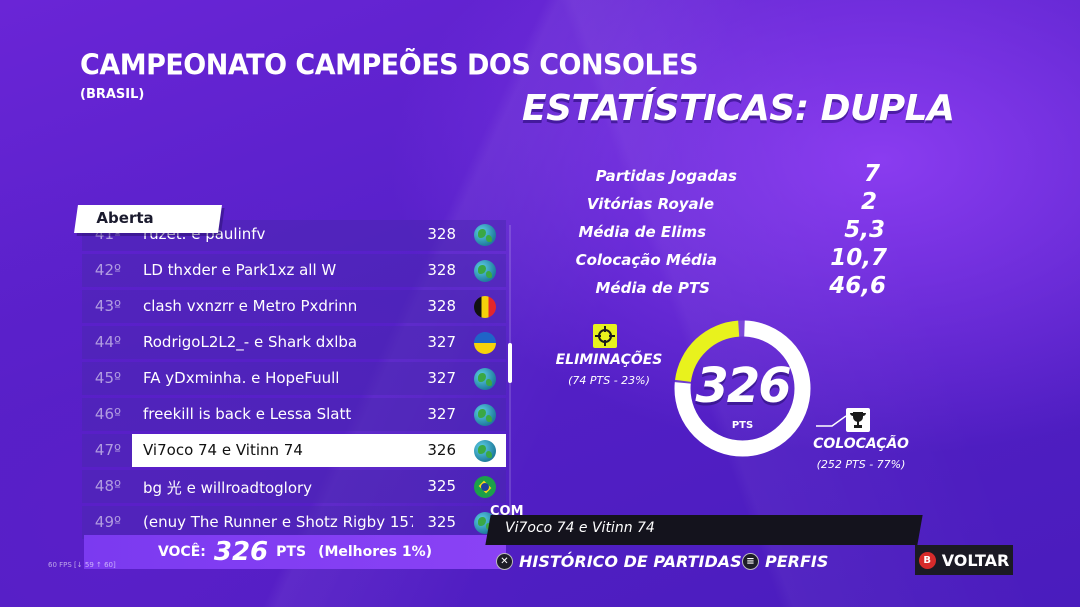 The width and height of the screenshot is (1080, 607). What do you see at coordinates (250, 342) in the screenshot?
I see `row-team-name: RodrigoL2L2_- e Shark dxlba` at bounding box center [250, 342].